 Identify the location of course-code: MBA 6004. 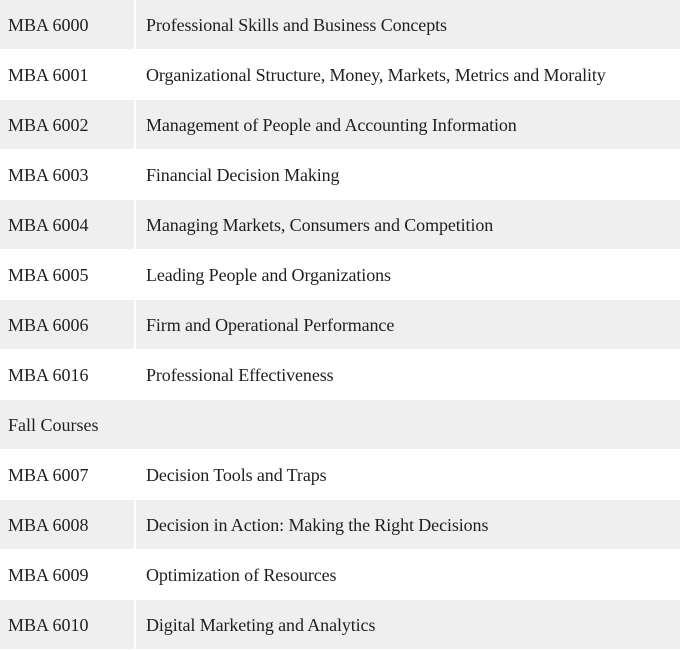
(68, 225).